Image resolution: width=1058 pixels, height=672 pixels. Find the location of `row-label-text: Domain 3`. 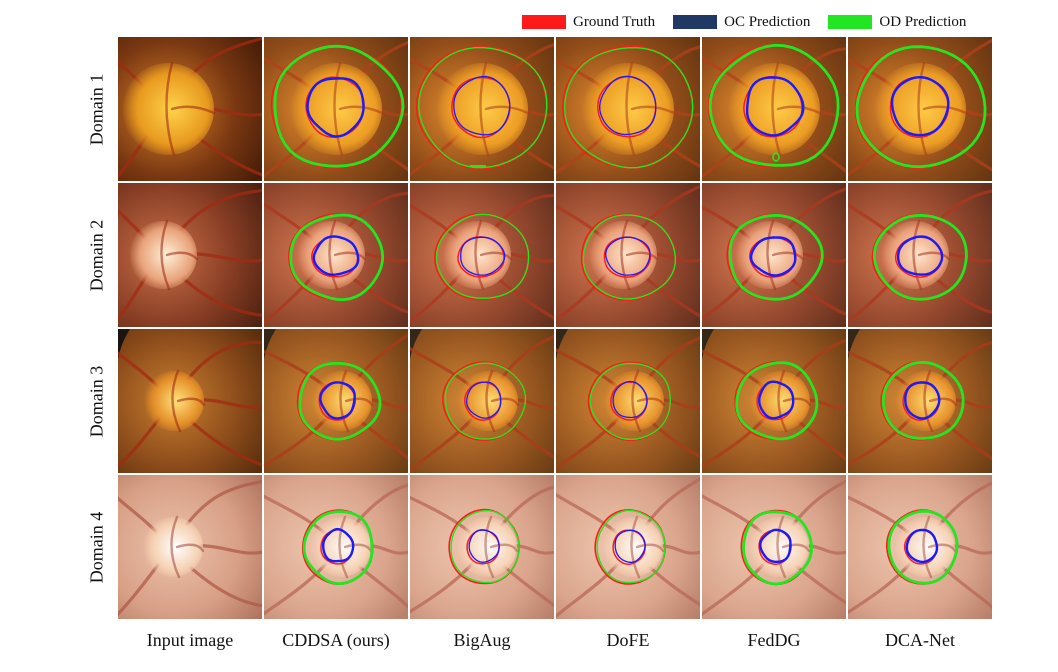

row-label-text: Domain 3 is located at coordinates (96, 401).